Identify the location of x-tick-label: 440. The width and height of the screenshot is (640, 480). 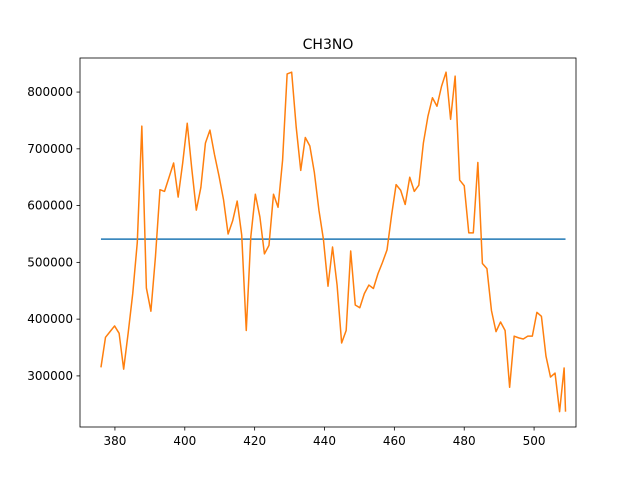
(324, 441).